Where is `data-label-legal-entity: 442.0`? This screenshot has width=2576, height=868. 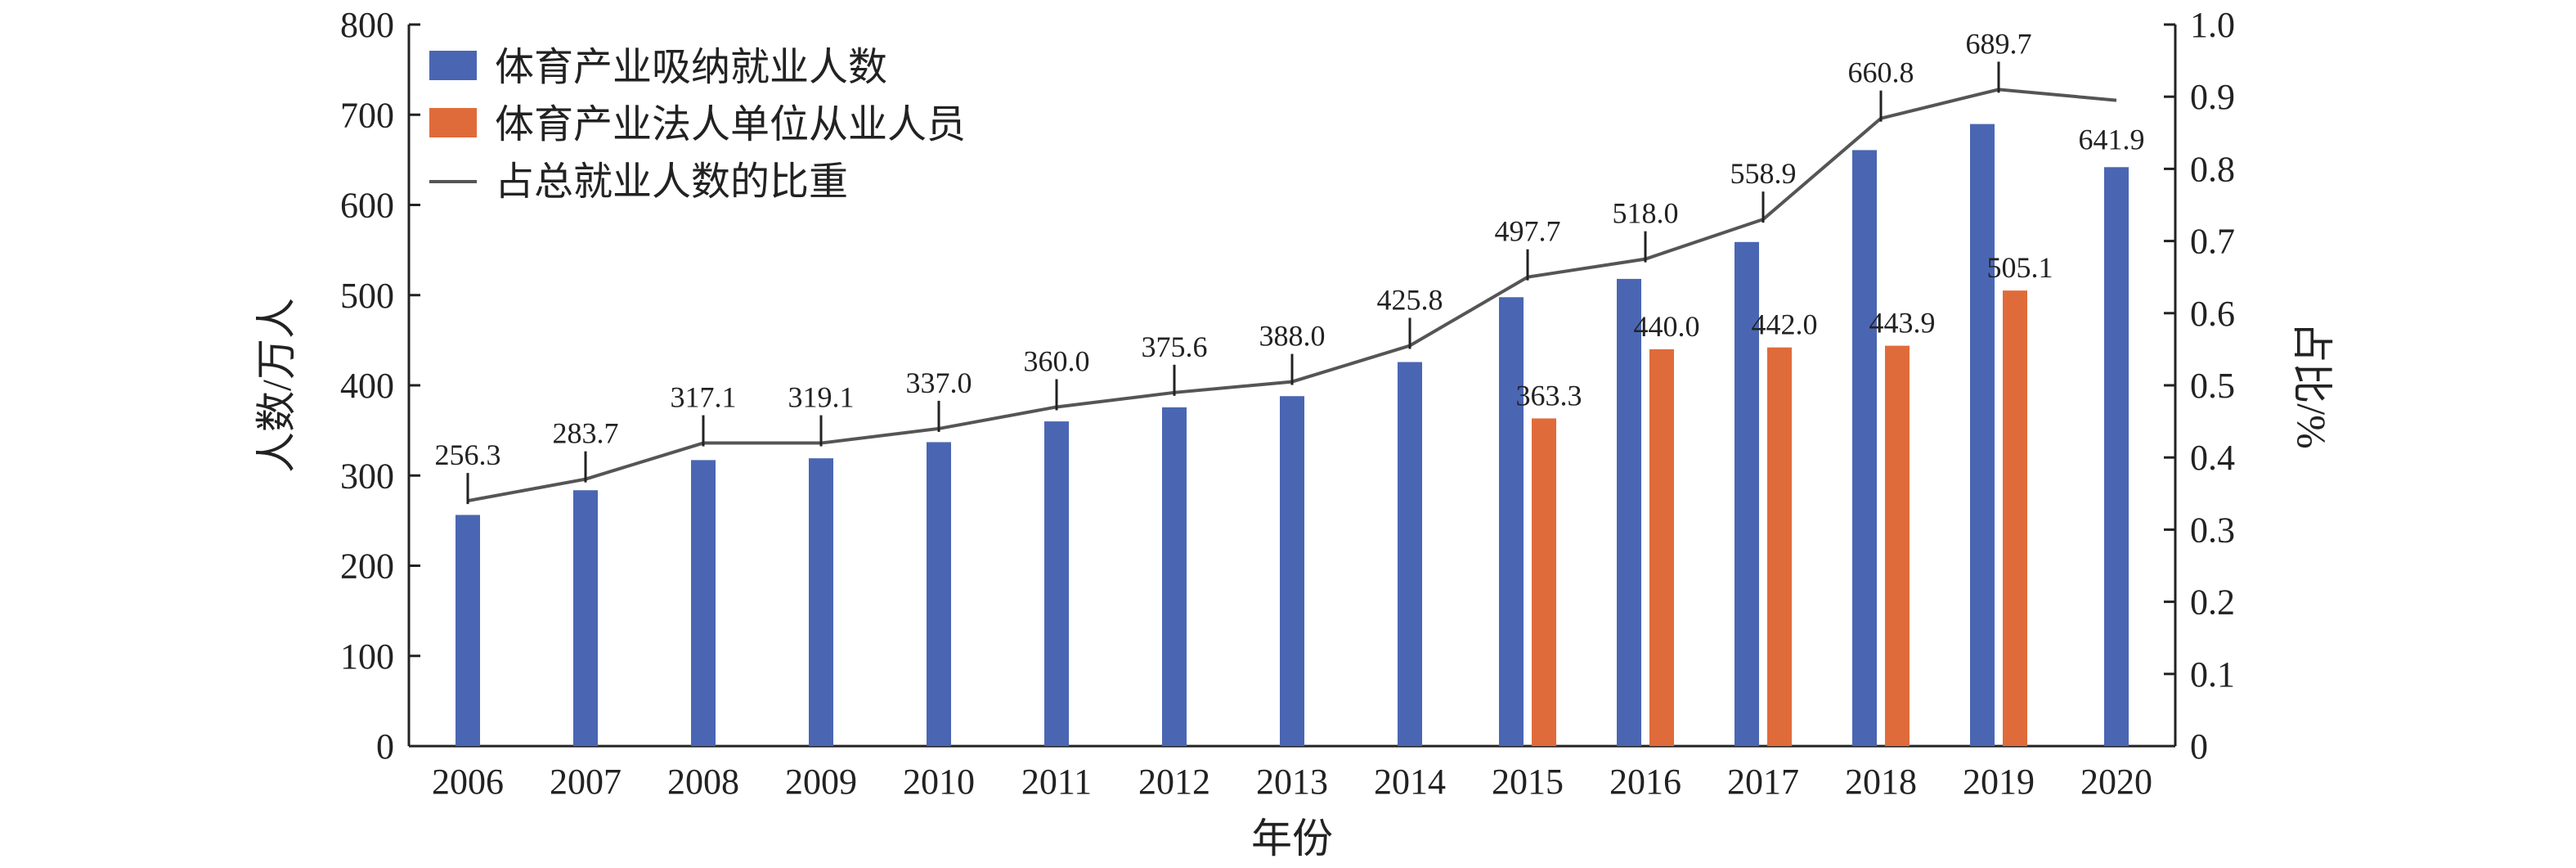 data-label-legal-entity: 442.0 is located at coordinates (1785, 324).